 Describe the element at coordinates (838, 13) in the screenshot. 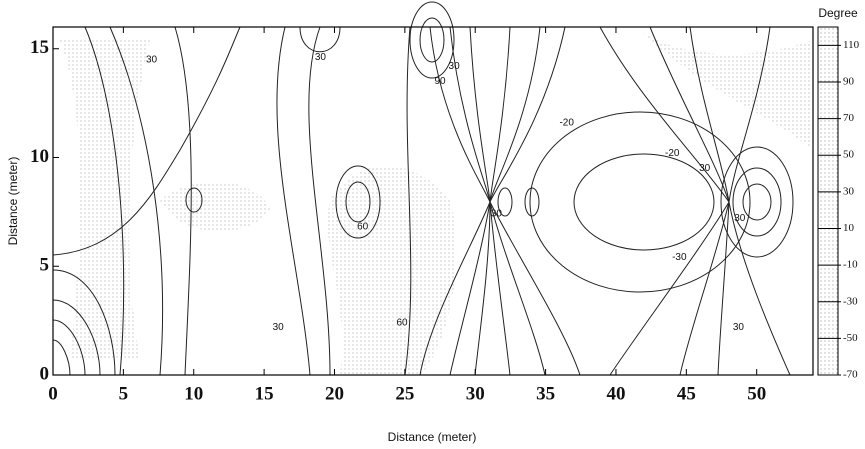

I see `colorbar-title: Degree` at that location.